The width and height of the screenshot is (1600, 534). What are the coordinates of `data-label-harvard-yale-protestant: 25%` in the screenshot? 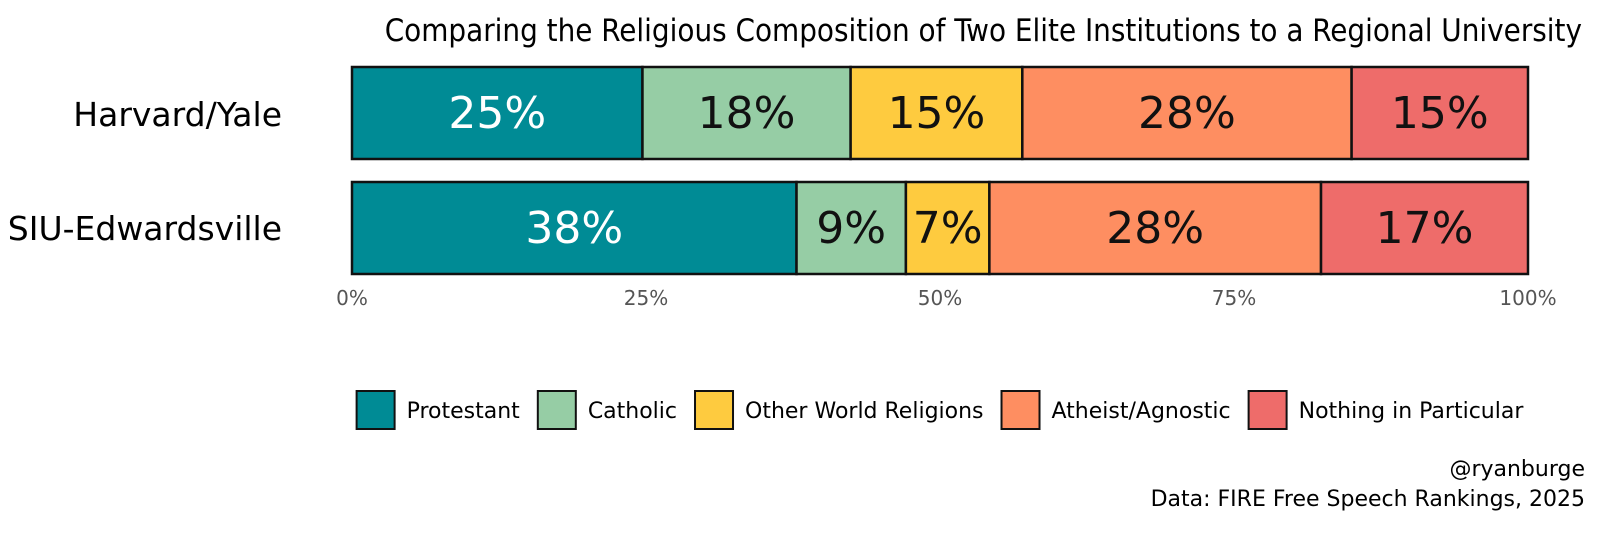 It's located at (497, 113).